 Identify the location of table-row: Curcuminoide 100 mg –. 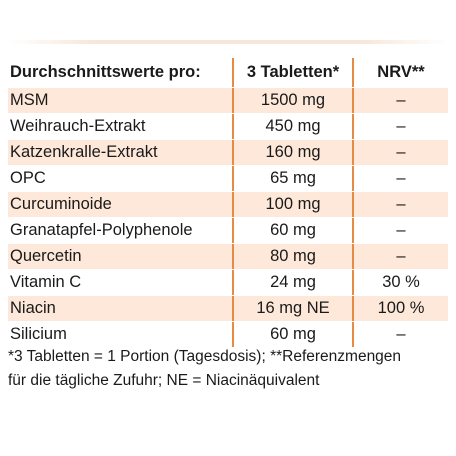
(228, 205).